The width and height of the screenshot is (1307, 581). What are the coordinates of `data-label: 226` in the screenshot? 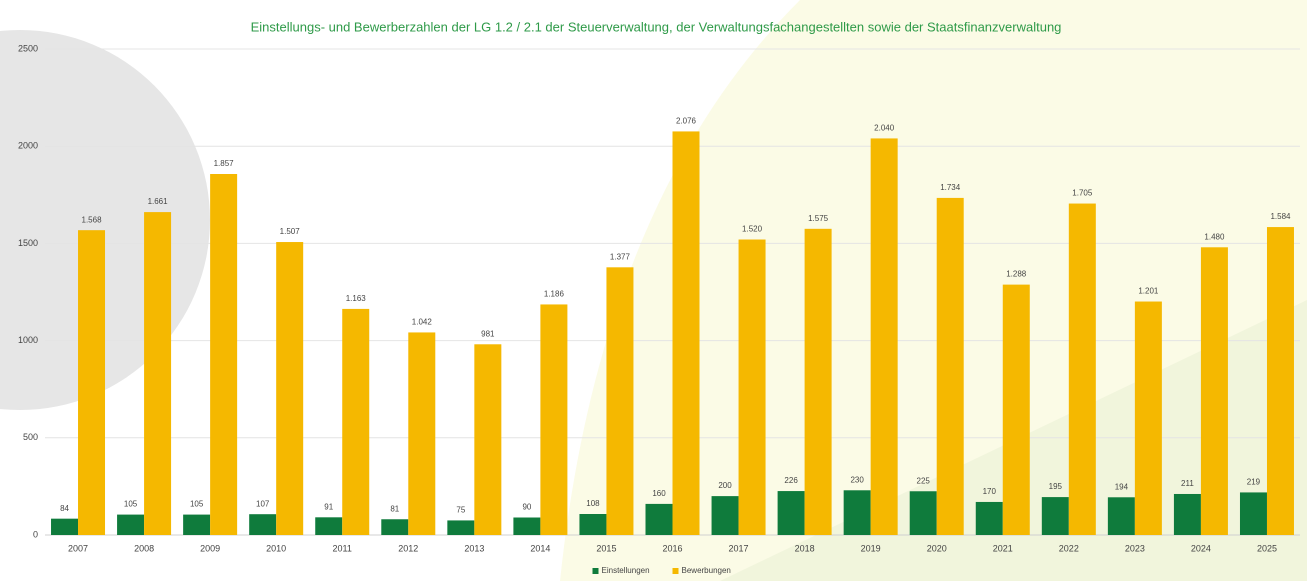 It's located at (791, 480).